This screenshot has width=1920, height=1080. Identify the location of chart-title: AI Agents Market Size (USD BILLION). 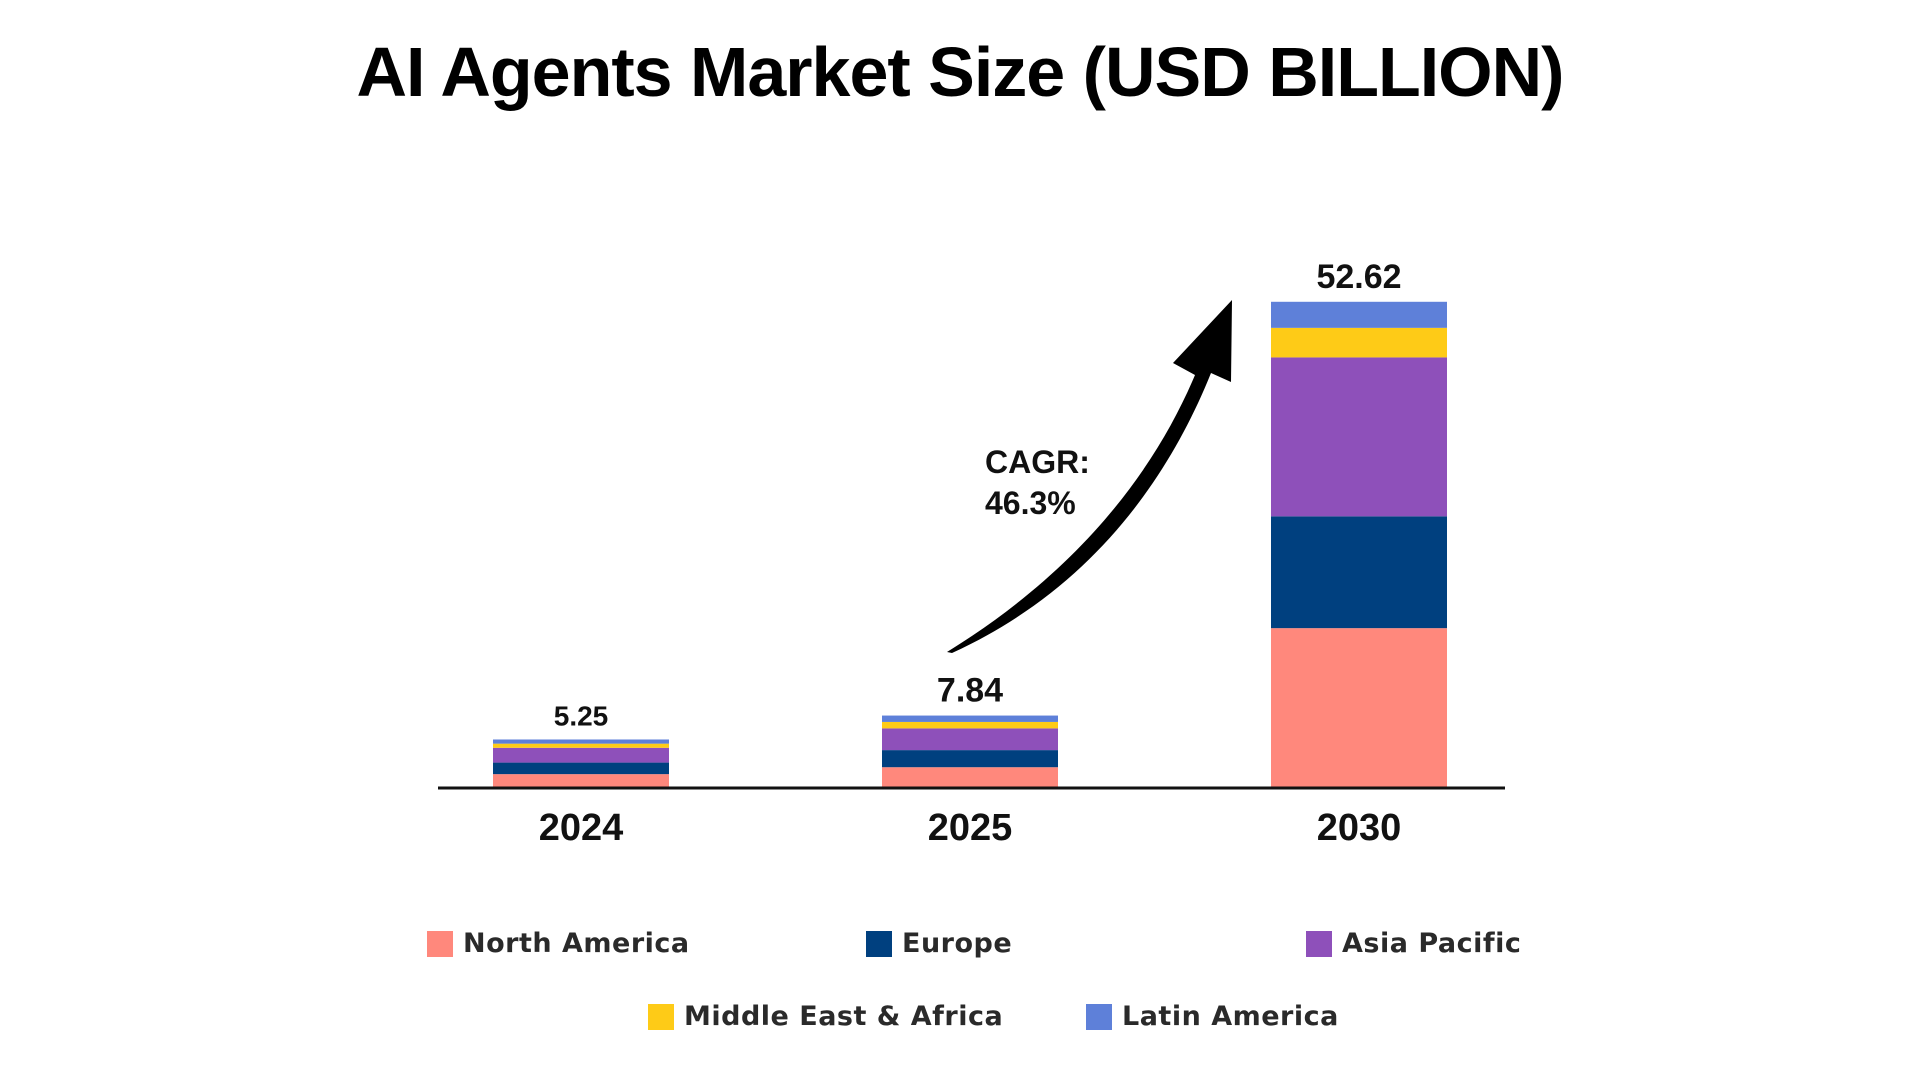
(960, 72).